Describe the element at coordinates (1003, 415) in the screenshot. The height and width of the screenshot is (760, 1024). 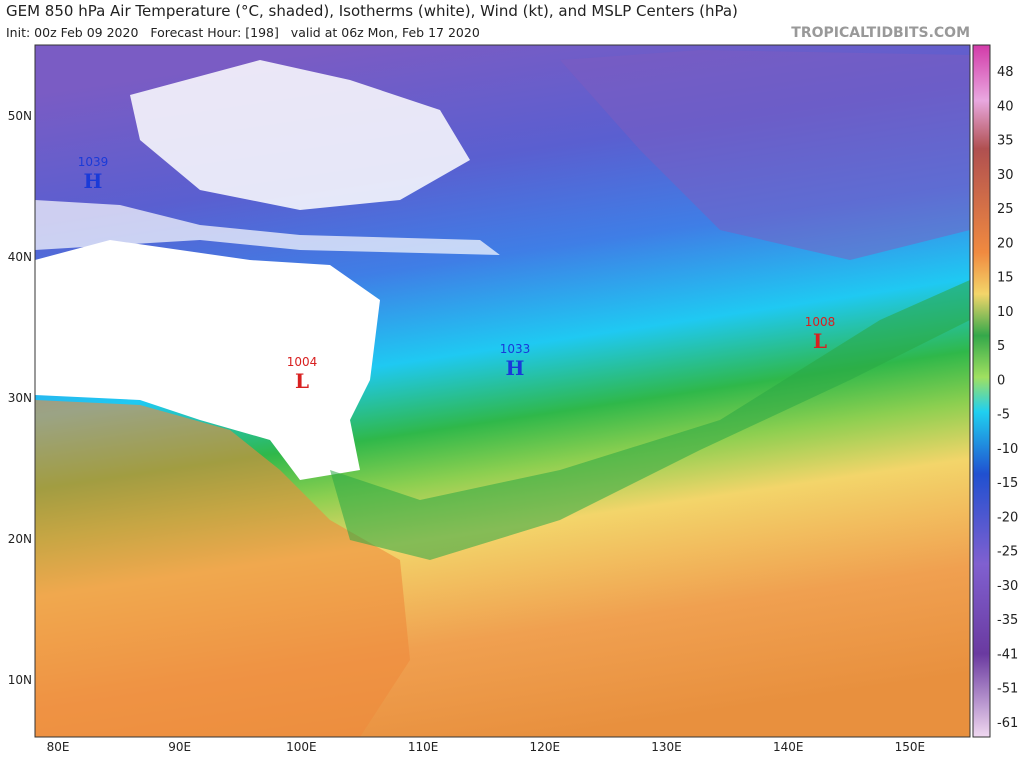
I see `colorbar-label: -5` at that location.